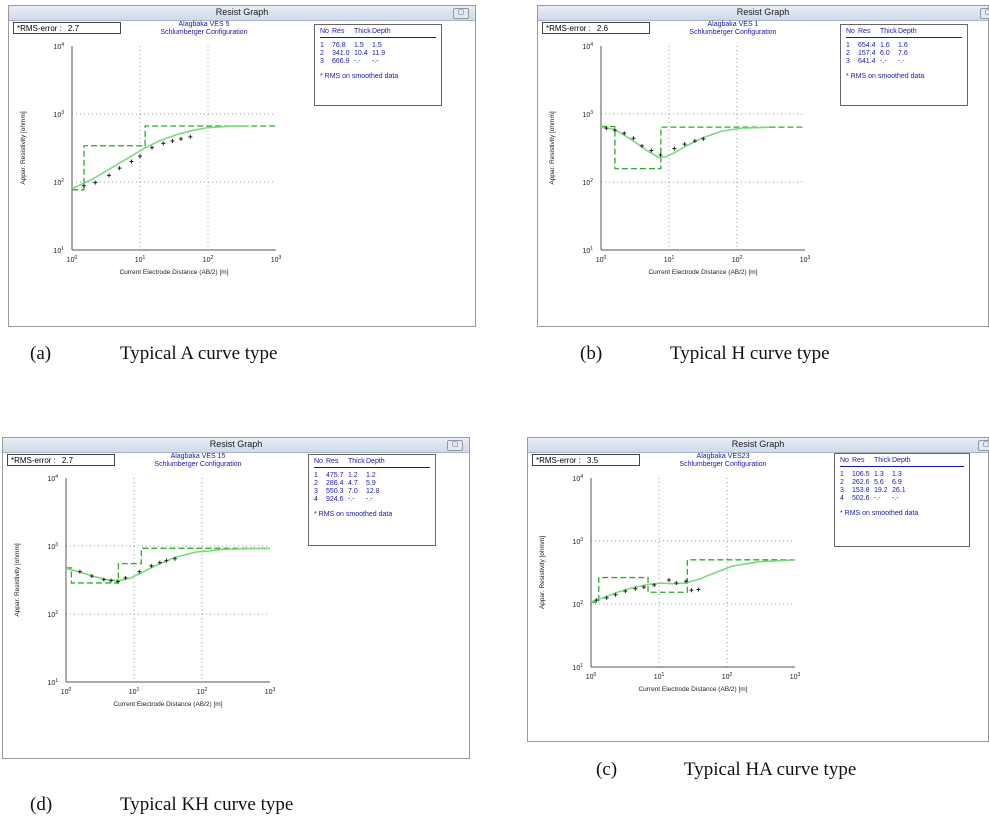 Image resolution: width=989 pixels, height=825 pixels. I want to click on legend-cell: 1.3, so click(897, 474).